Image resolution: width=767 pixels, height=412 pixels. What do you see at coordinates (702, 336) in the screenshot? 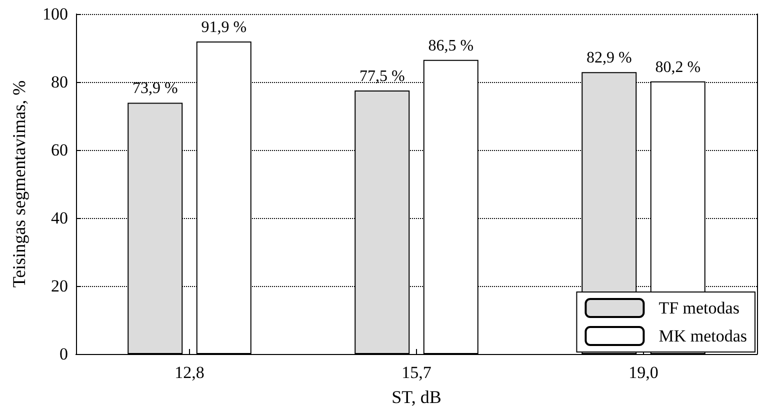
I see `legend-label: MK metodas` at bounding box center [702, 336].